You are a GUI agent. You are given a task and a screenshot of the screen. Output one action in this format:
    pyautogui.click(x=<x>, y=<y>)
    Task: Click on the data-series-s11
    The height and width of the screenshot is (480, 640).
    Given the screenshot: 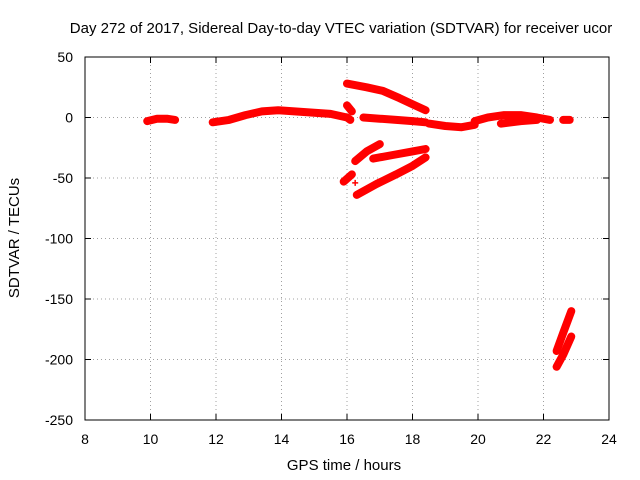 What is the action you would take?
    pyautogui.click(x=399, y=154)
    